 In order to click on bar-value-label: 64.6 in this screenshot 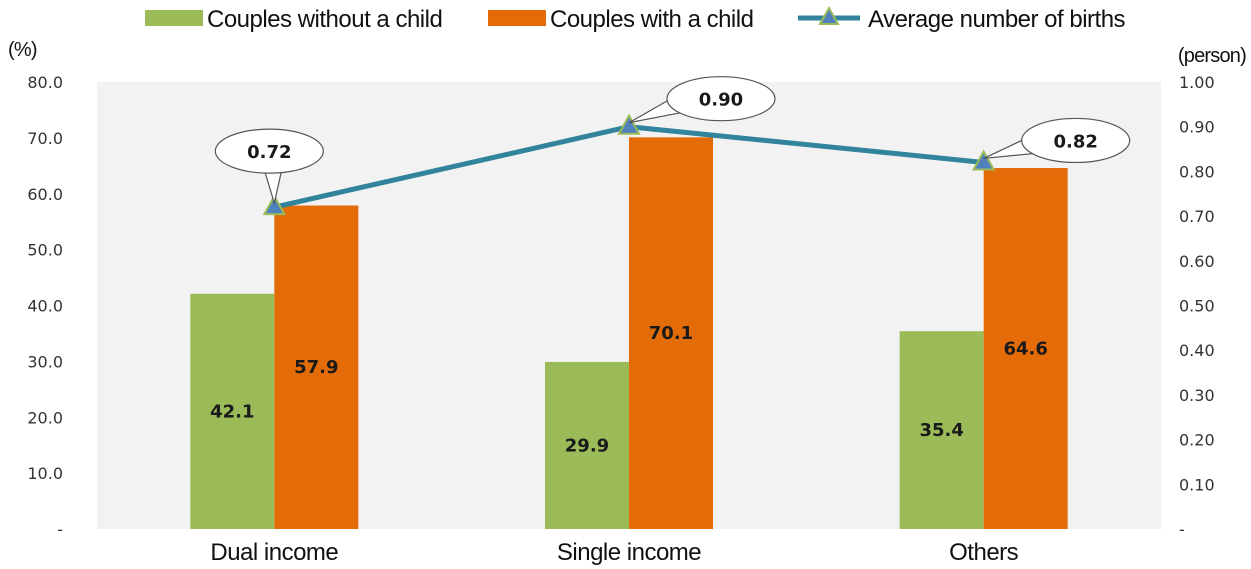, I will do `click(1025, 349)`.